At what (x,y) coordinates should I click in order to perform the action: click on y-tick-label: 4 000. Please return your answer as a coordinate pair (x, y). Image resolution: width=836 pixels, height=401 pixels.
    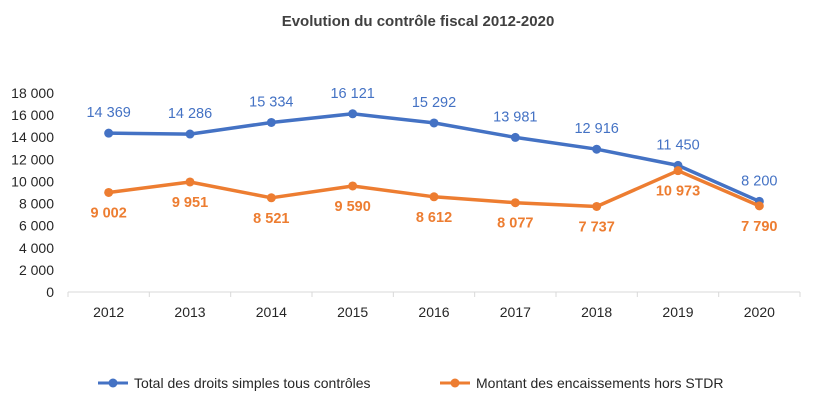
    Looking at the image, I should click on (36, 248).